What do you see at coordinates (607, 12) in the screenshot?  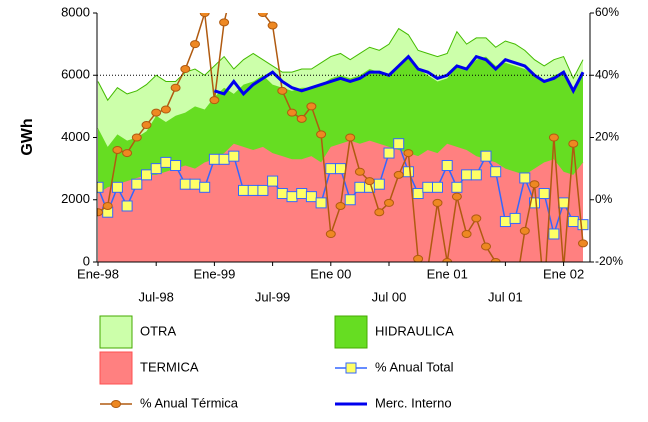 I see `y2-tick-label: 60%` at bounding box center [607, 12].